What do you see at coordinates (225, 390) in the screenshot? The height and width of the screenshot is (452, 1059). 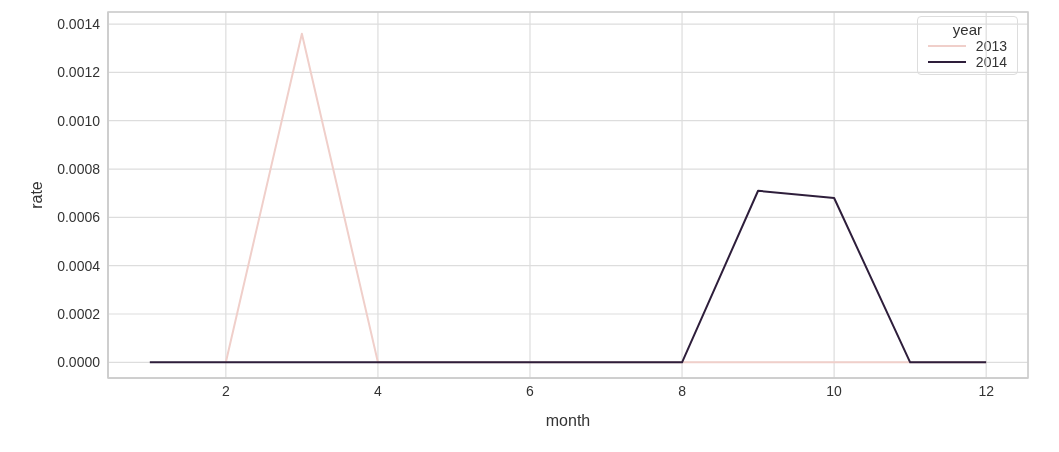 I see `x-tick-label: 2` at bounding box center [225, 390].